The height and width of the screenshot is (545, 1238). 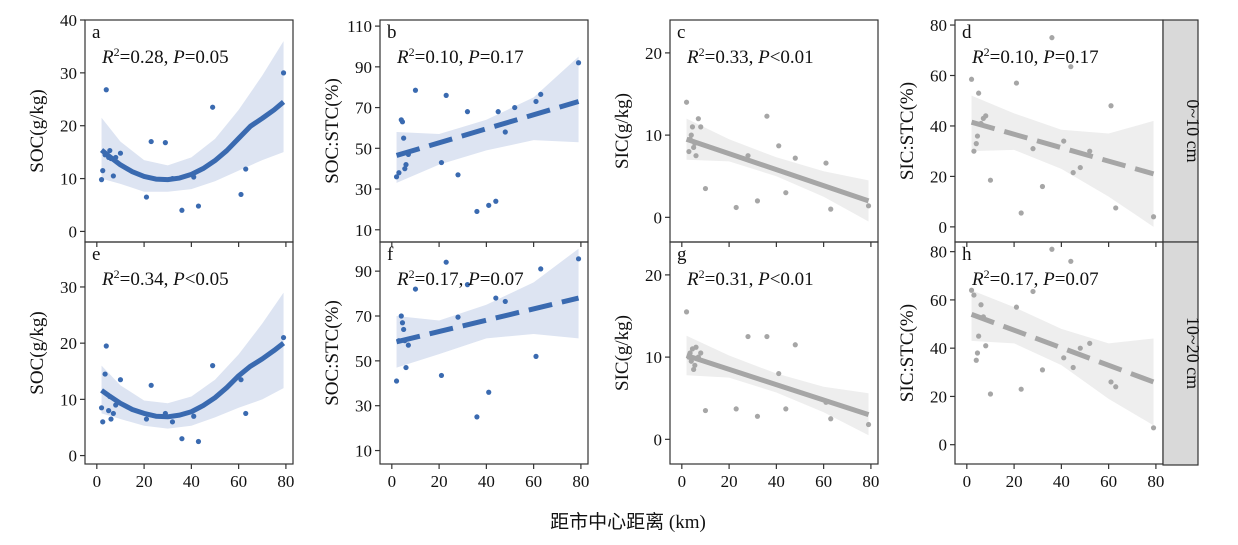 I want to click on panel-a-ylabel: SOC(g/kg), so click(x=37, y=130).